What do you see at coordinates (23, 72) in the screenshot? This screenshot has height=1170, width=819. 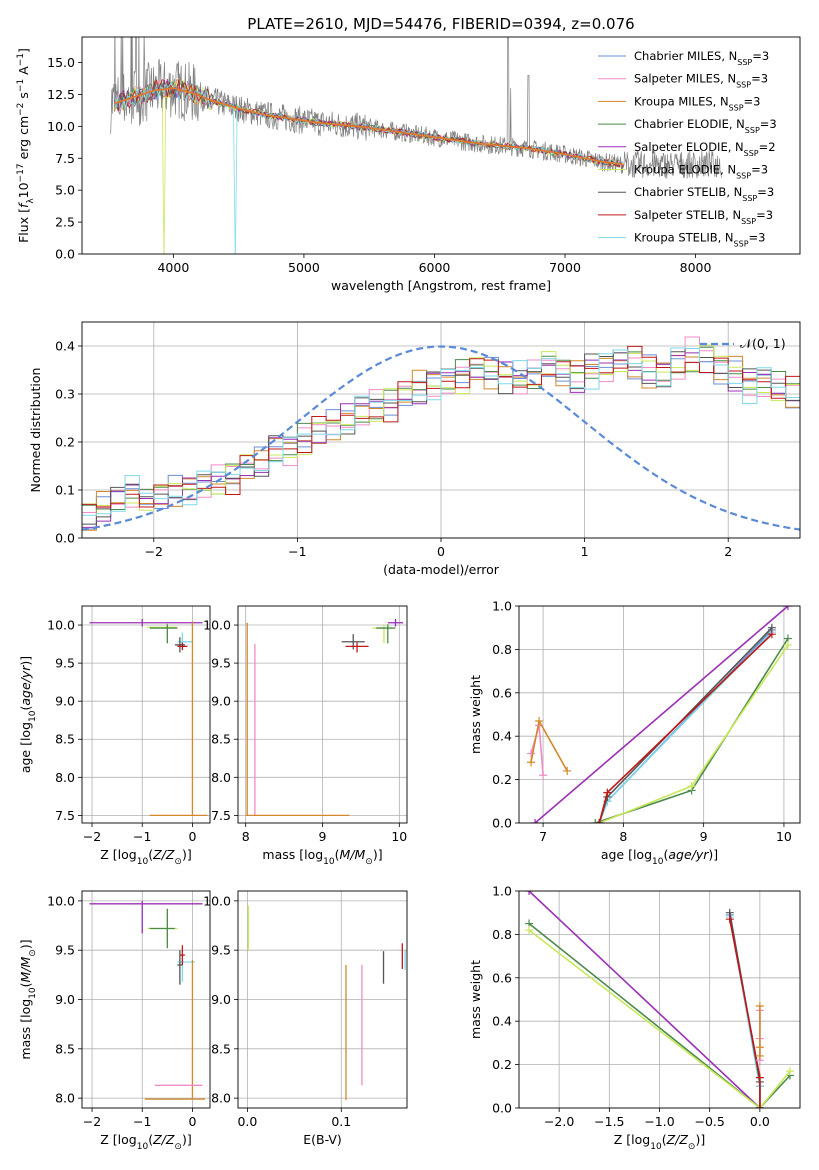 I see `label-part: A` at bounding box center [23, 72].